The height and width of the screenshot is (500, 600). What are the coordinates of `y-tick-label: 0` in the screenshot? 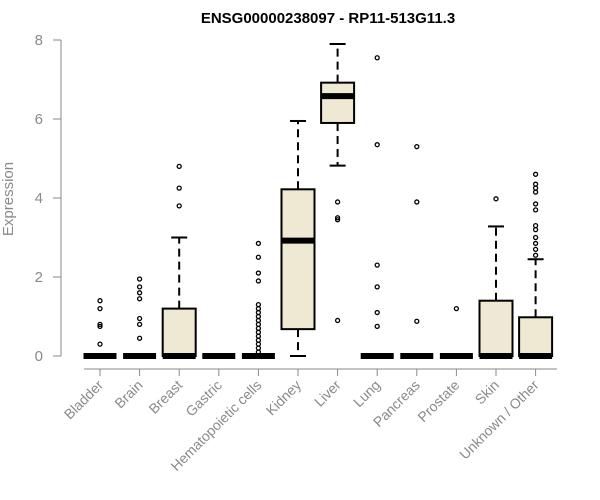 It's located at (39, 356).